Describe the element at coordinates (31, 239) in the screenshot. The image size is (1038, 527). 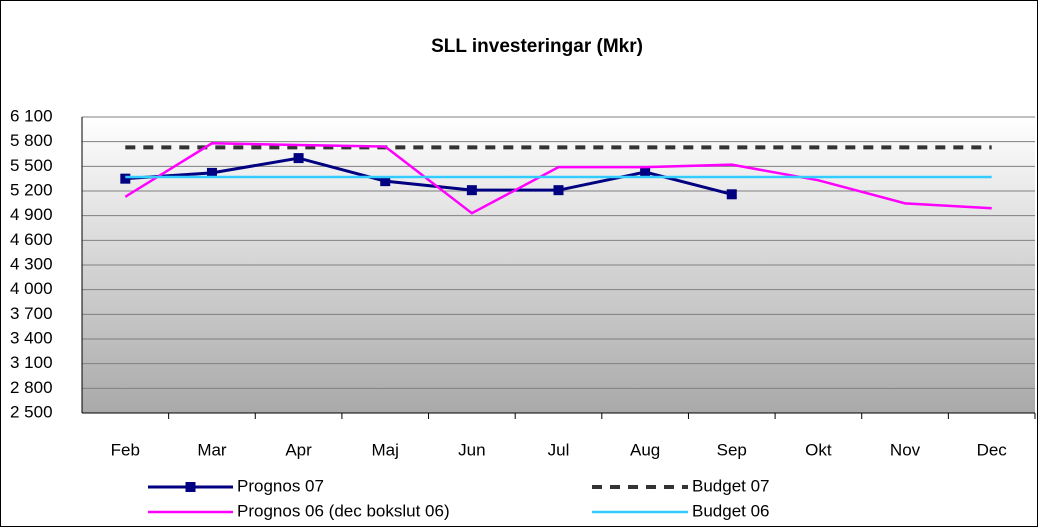
I see `y-tick-label: 4 600` at that location.